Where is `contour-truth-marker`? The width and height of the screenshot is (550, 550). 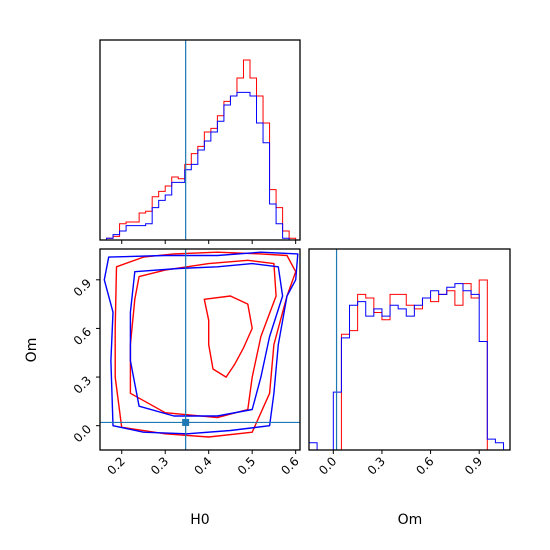
contour-truth-marker is located at coordinates (186, 422).